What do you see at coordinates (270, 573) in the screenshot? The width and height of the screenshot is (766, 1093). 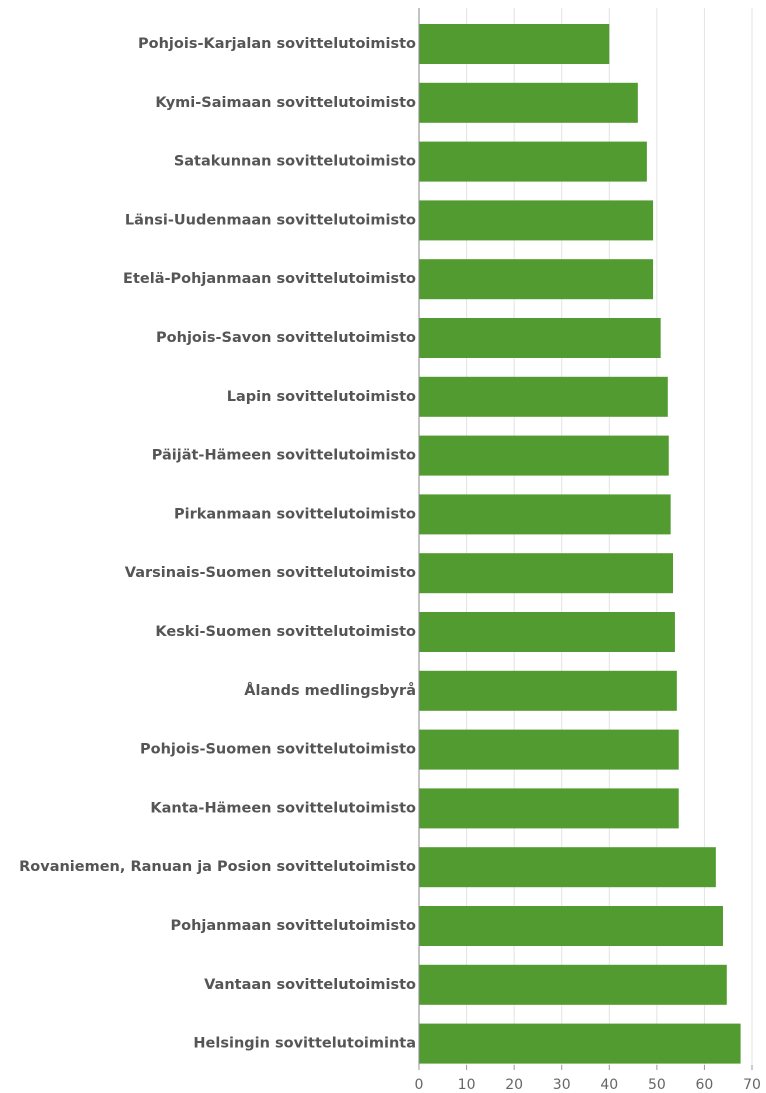 I see `y-tick-label: Varsinais-Suomen sovittelutoimisto` at bounding box center [270, 573].